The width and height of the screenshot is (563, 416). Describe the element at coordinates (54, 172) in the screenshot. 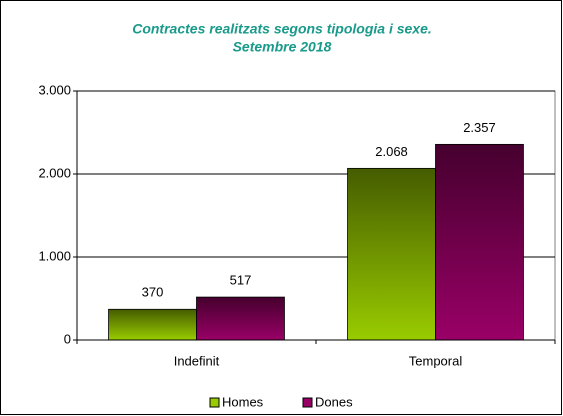

I see `y-tick-label: 2.000` at that location.